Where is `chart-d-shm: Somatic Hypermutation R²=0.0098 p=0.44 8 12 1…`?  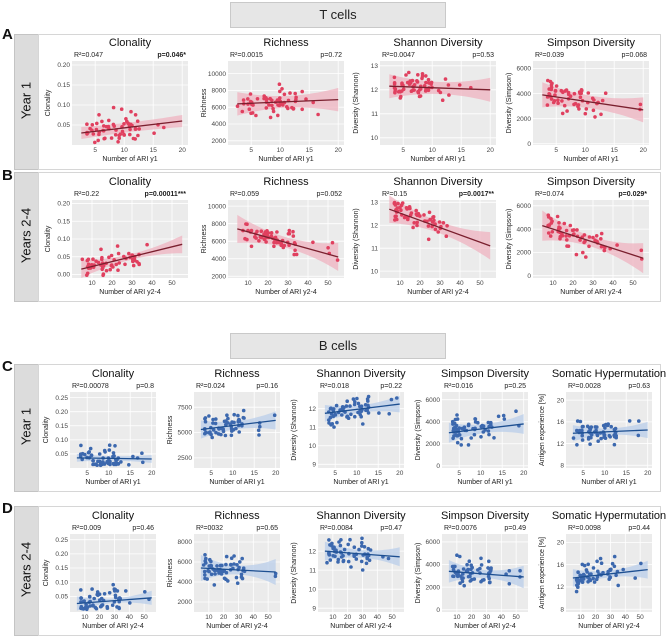 chart-d-shm: Somatic Hypermutation R²=0.0098 p=0.44 8 12 1… is located at coordinates (602, 570).